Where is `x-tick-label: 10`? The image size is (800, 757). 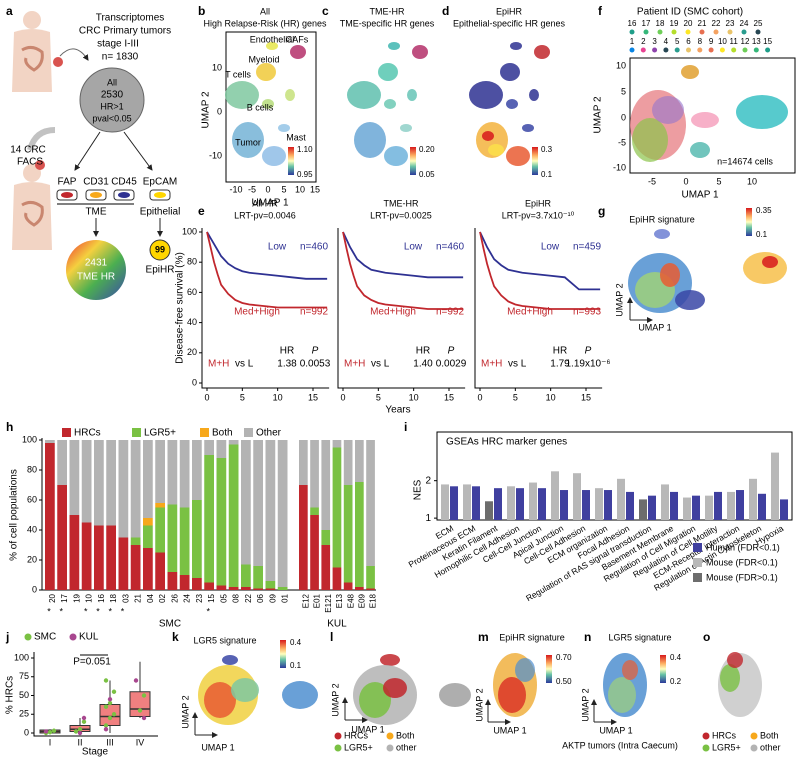 x-tick-label: 10 is located at coordinates (551, 397).